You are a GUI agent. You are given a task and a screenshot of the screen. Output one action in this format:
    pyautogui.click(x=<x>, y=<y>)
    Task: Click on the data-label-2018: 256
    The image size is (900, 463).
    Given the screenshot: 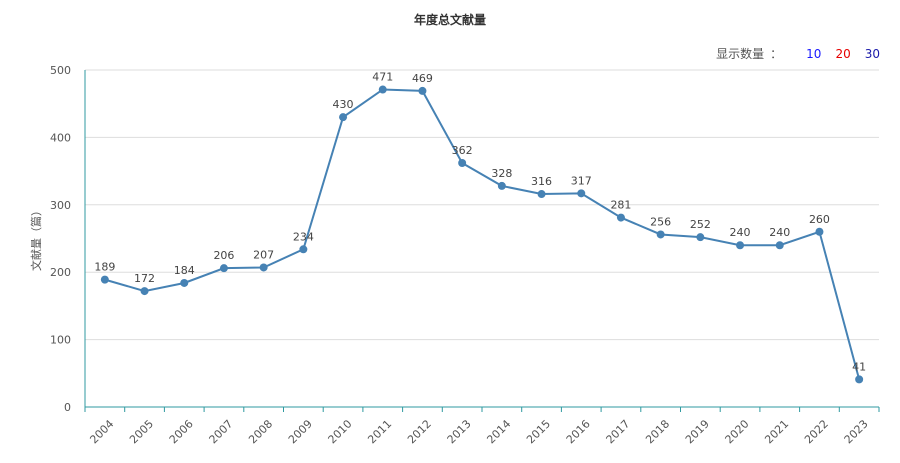 What is the action you would take?
    pyautogui.click(x=660, y=221)
    